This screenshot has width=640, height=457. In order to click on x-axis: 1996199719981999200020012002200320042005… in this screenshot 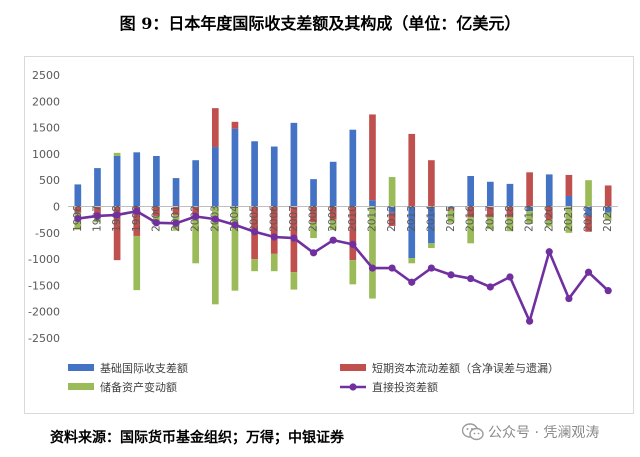, I will do `click(343, 218)`.